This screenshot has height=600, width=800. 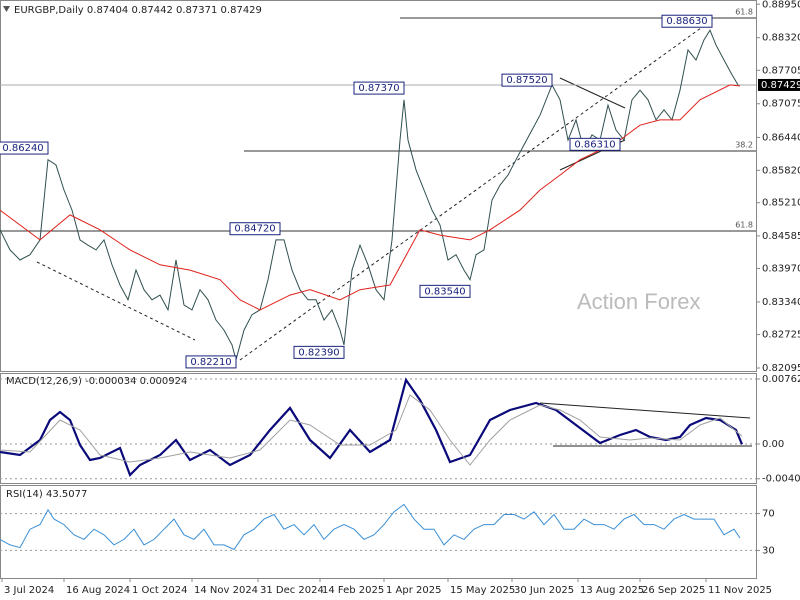 What do you see at coordinates (781, 104) in the screenshot?
I see `y-tick-label: 0.87075` at bounding box center [781, 104].